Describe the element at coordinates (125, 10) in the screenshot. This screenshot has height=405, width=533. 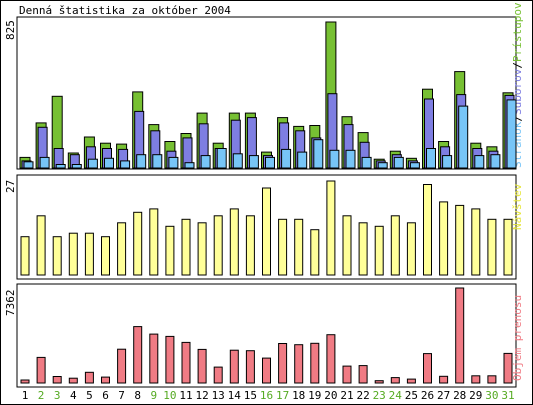
I see `chart-title: Denná štatistika za október 2004` at that location.